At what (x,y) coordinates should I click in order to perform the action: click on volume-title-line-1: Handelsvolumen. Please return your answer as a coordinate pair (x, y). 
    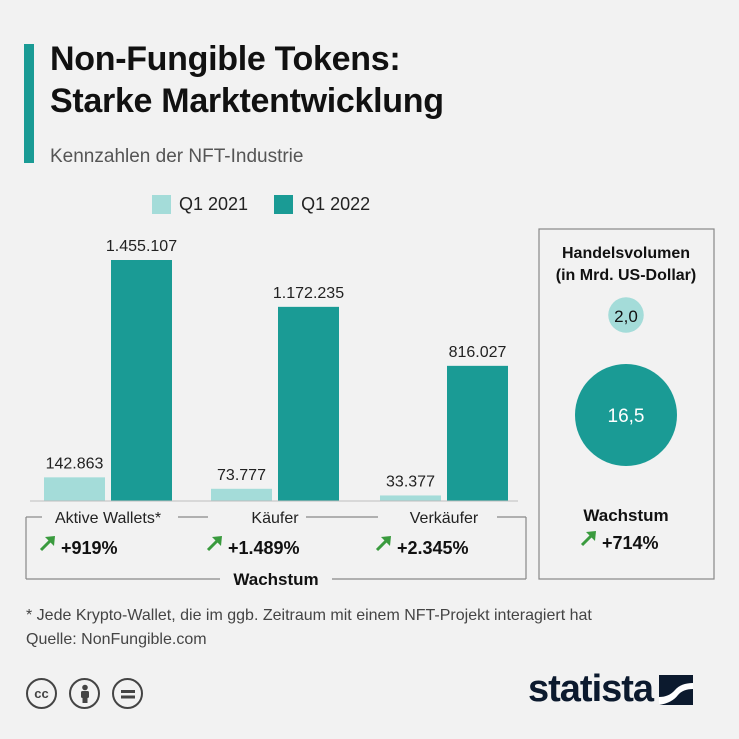
    Looking at the image, I should click on (626, 253).